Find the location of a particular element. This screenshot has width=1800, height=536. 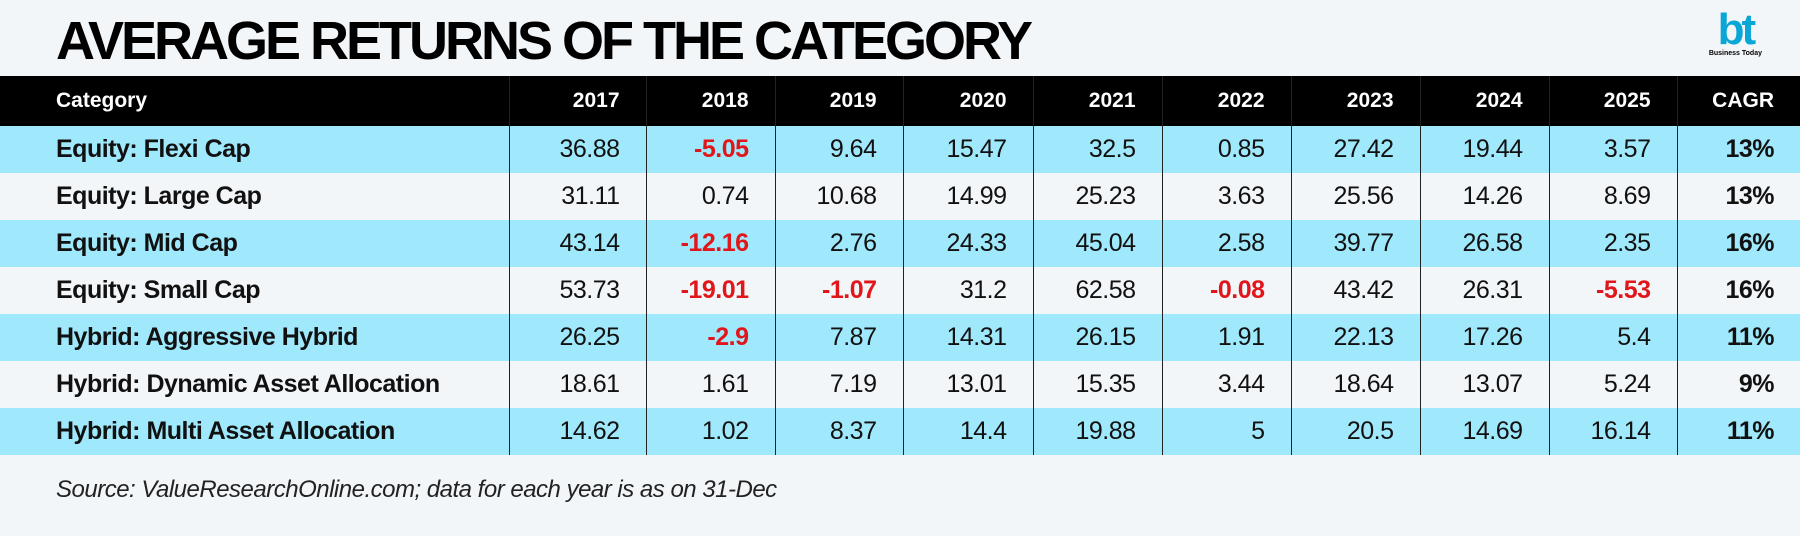

value-cell: 3.63 is located at coordinates (1226, 196).